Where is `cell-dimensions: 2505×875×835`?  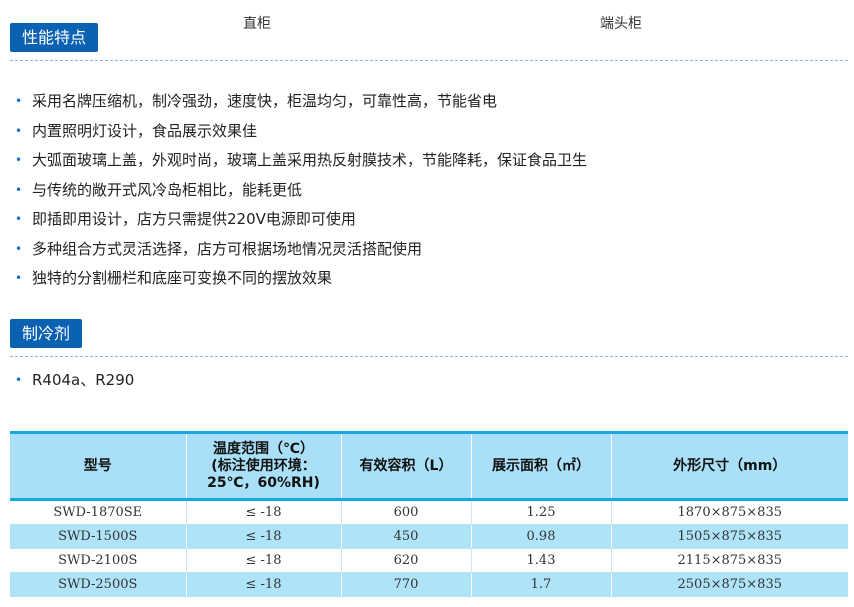
cell-dimensions: 2505×875×835 is located at coordinates (729, 584).